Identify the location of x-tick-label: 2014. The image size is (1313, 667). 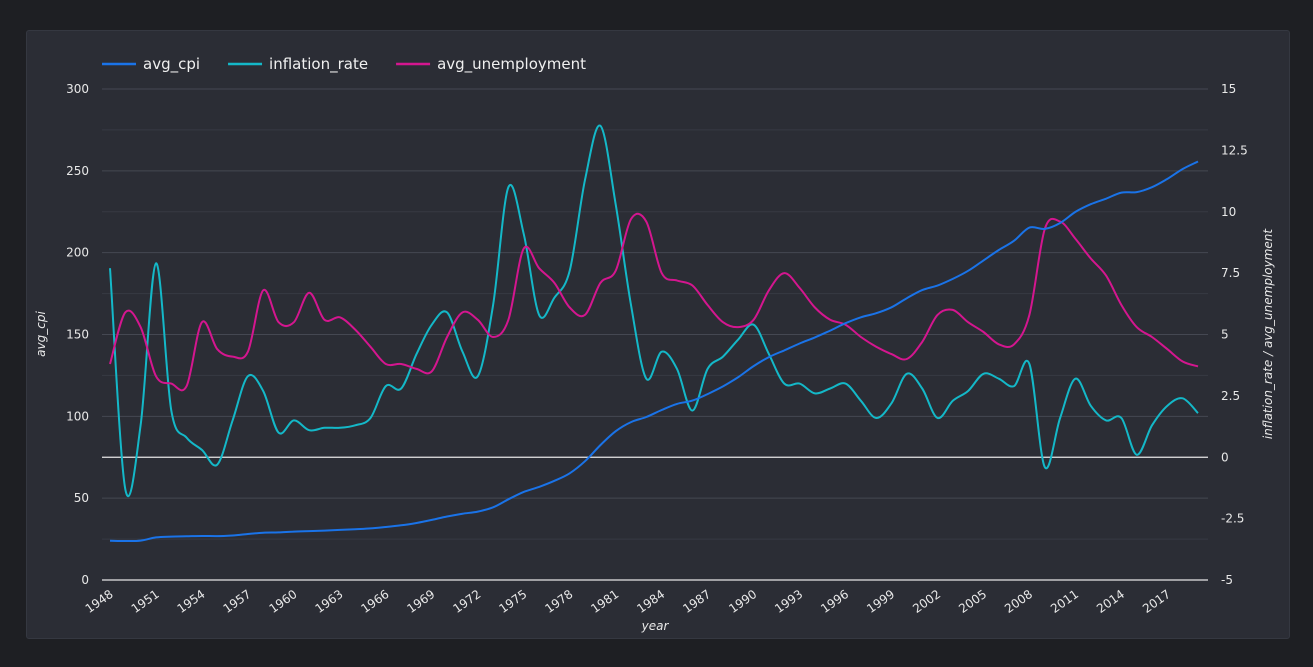
(1110, 601).